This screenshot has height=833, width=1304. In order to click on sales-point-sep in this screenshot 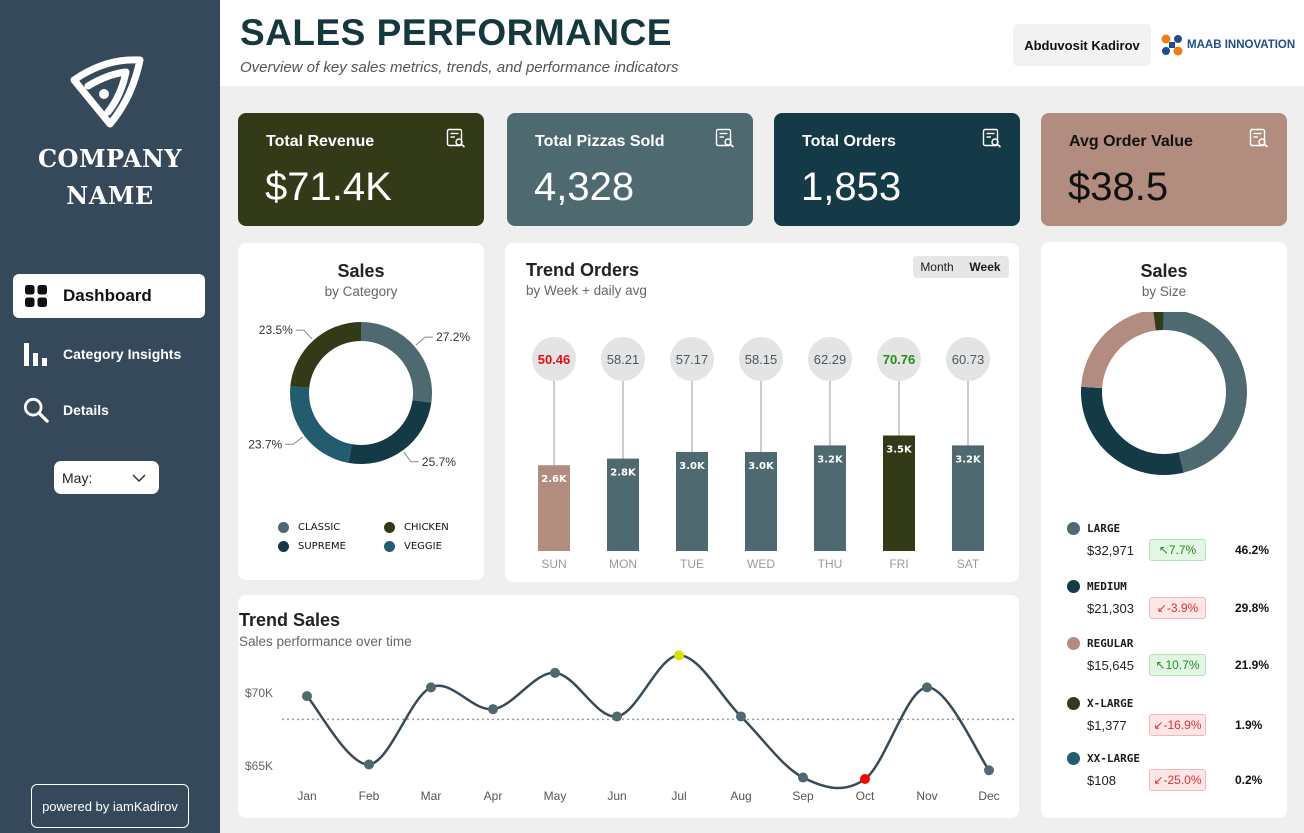, I will do `click(803, 777)`.